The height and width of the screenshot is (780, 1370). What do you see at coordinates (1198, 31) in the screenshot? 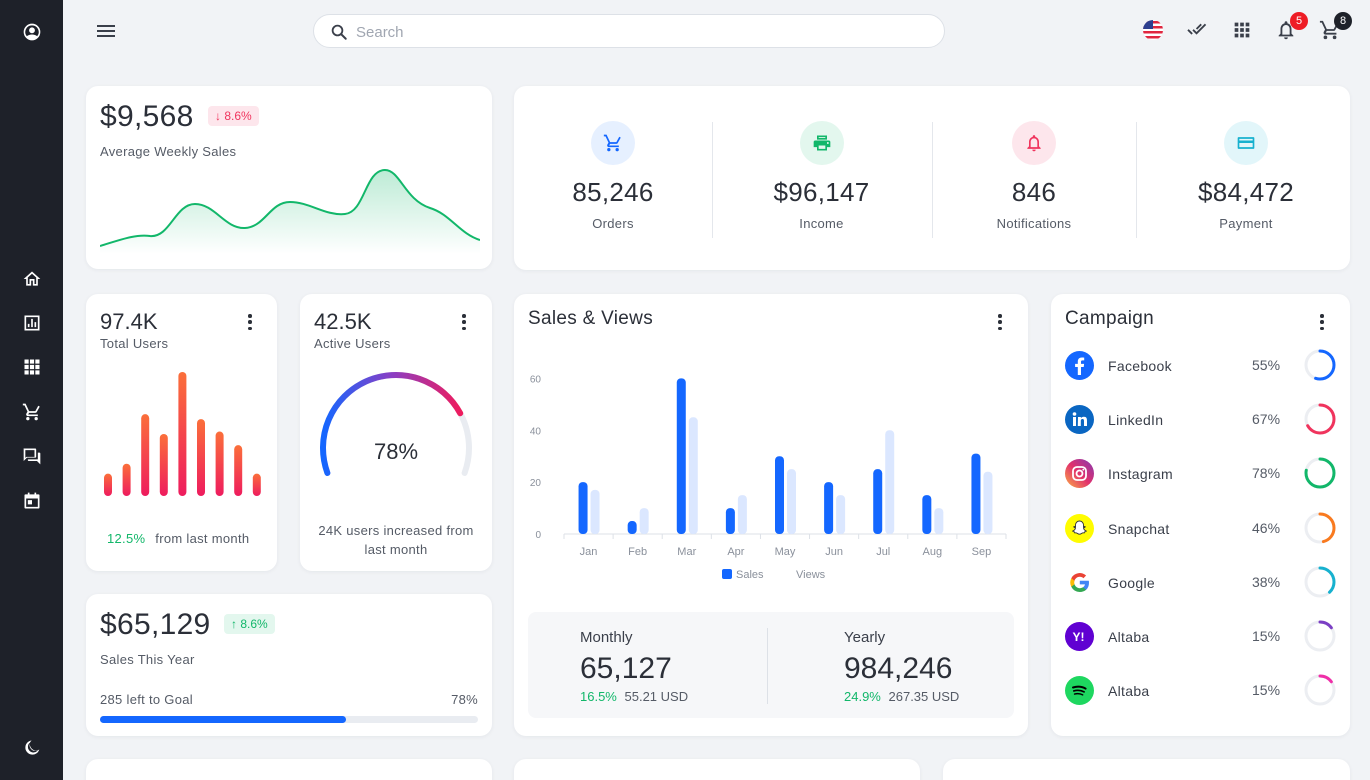
I see `double-check-icon` at bounding box center [1198, 31].